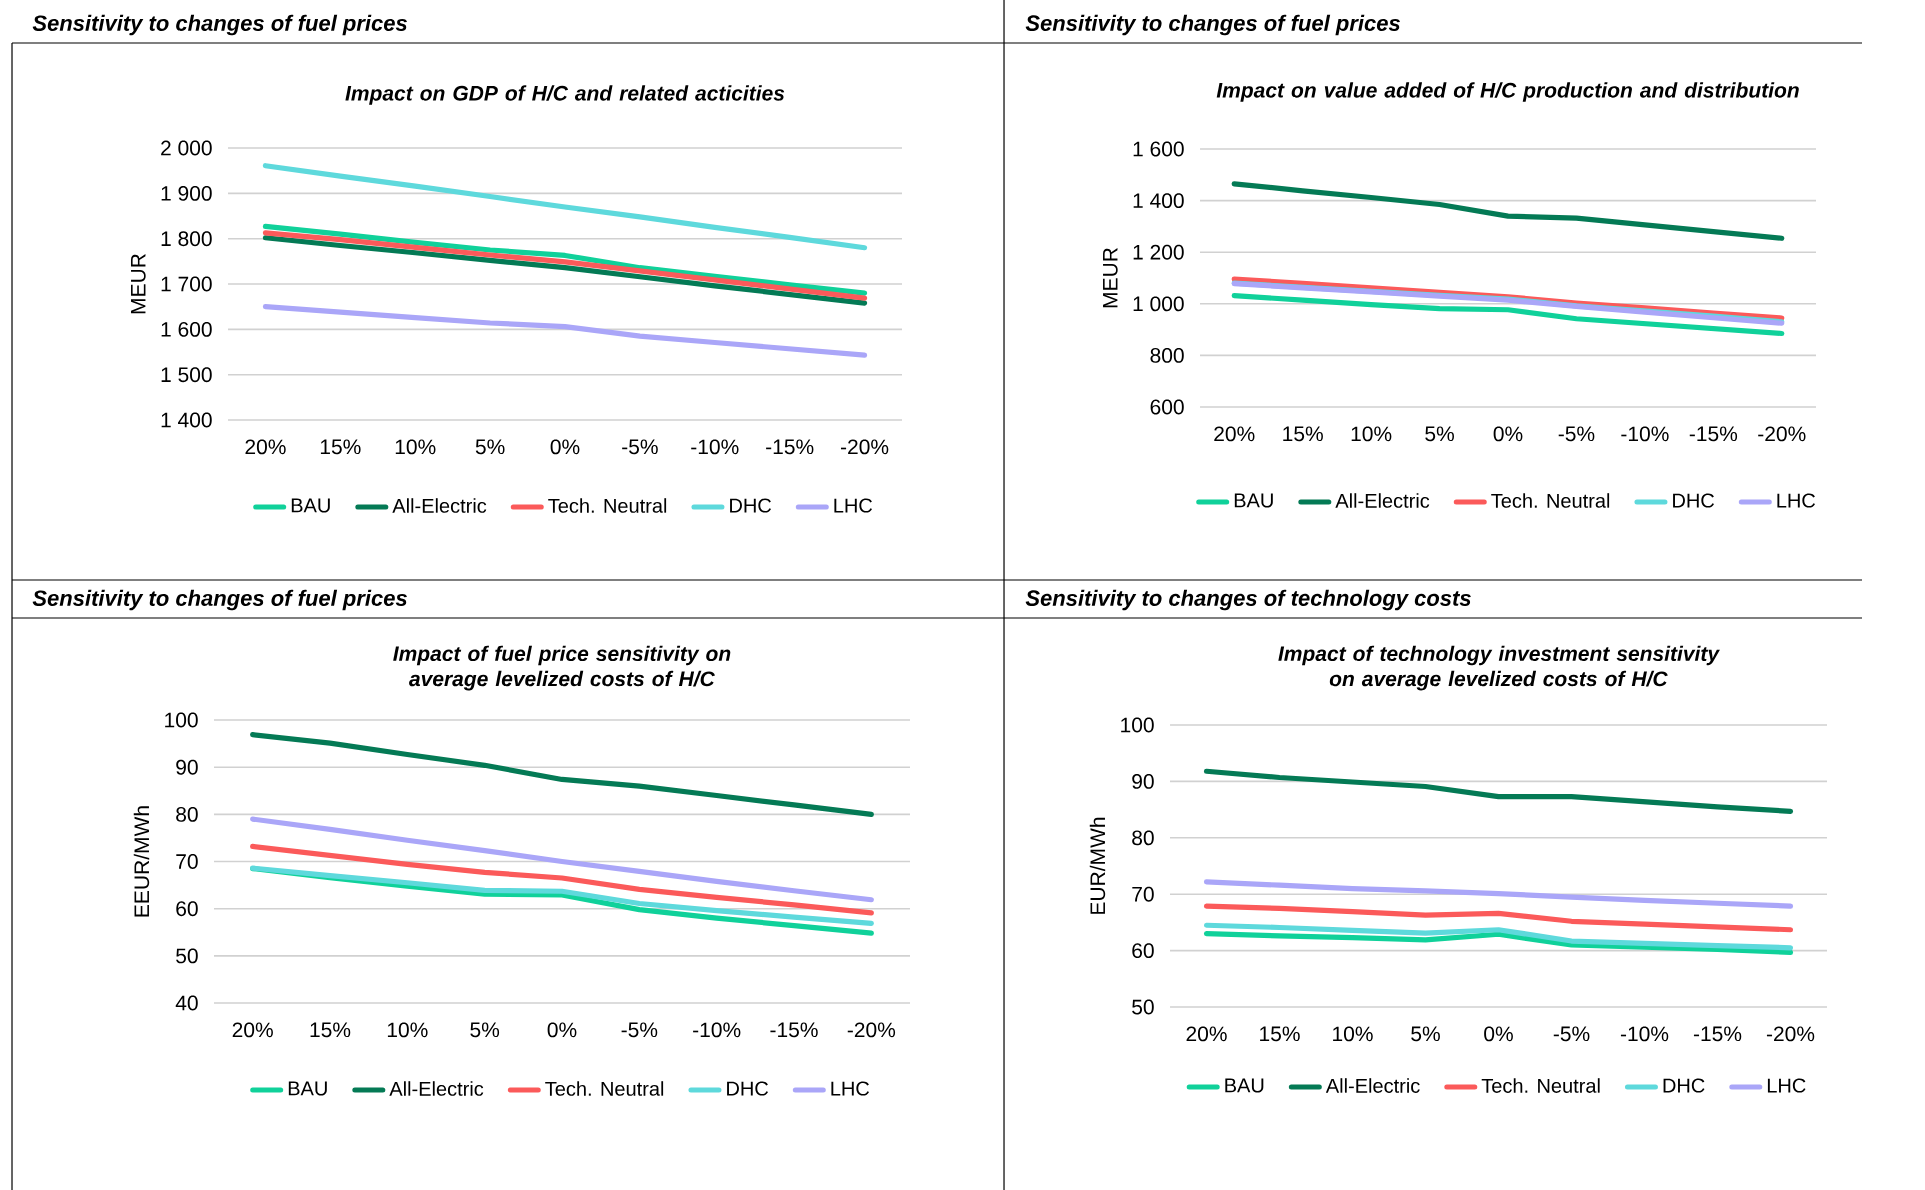 The image size is (1925, 1190). What do you see at coordinates (186, 1003) in the screenshot?
I see `y-tick-label: 40` at bounding box center [186, 1003].